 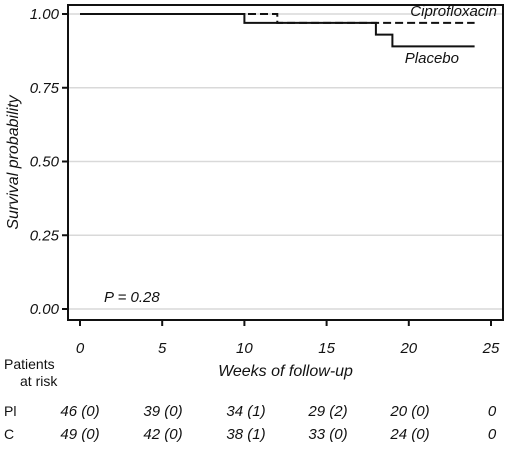 What do you see at coordinates (432, 58) in the screenshot?
I see `series-label-placebo: Placebo` at bounding box center [432, 58].